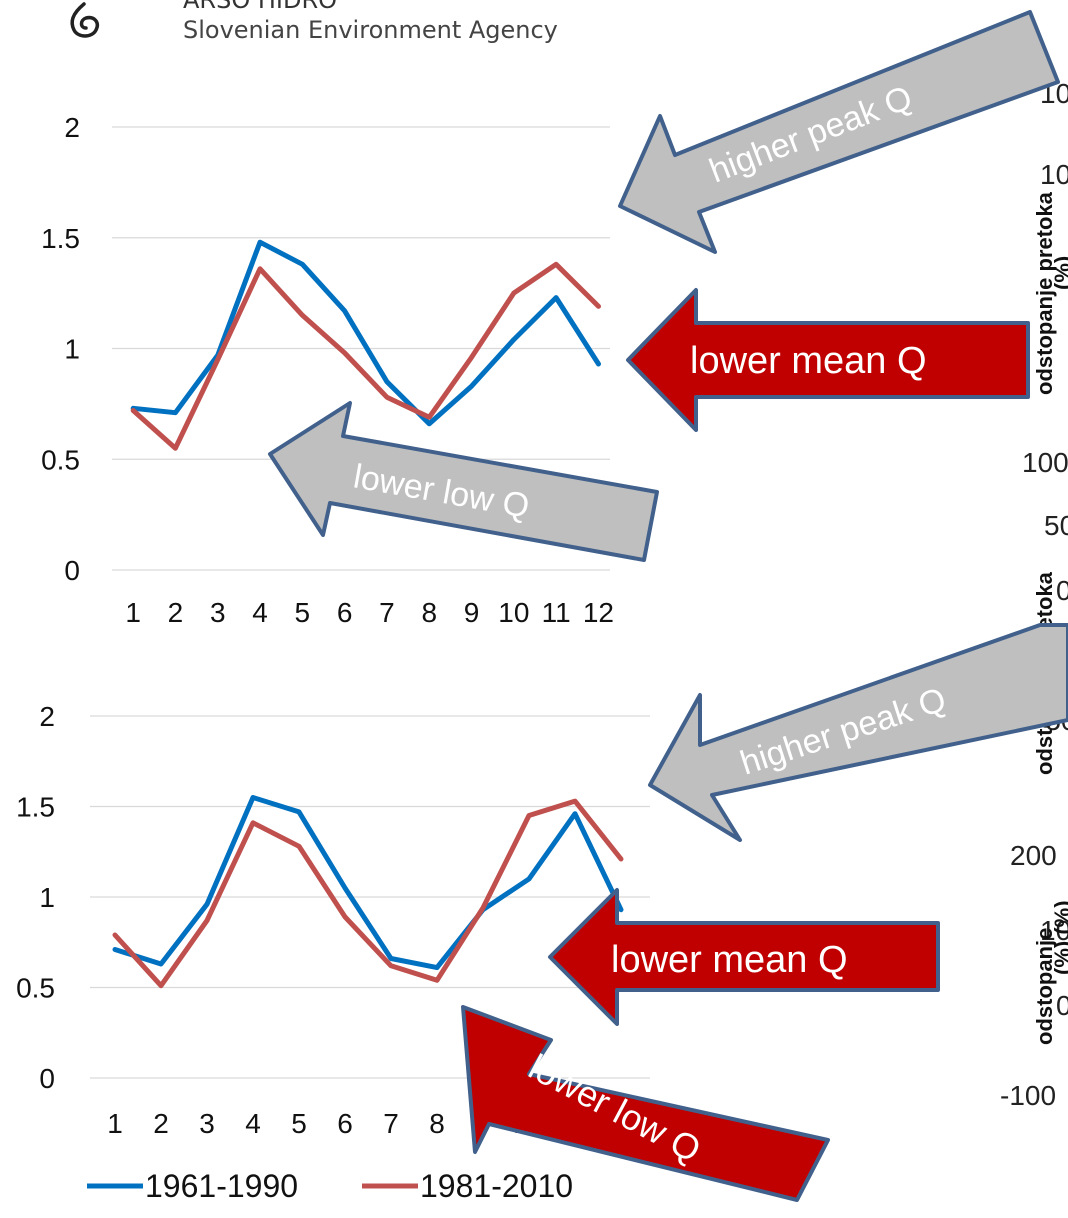 The width and height of the screenshot is (1068, 1218). I want to click on top-y-tick-label: 1.5, so click(60, 238).